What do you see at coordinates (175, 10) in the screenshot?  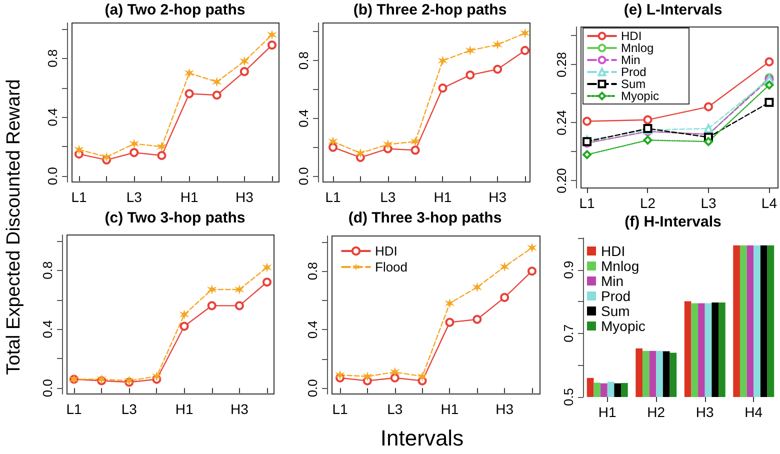 I see `chart-title: (a) Two 2-hop paths` at bounding box center [175, 10].